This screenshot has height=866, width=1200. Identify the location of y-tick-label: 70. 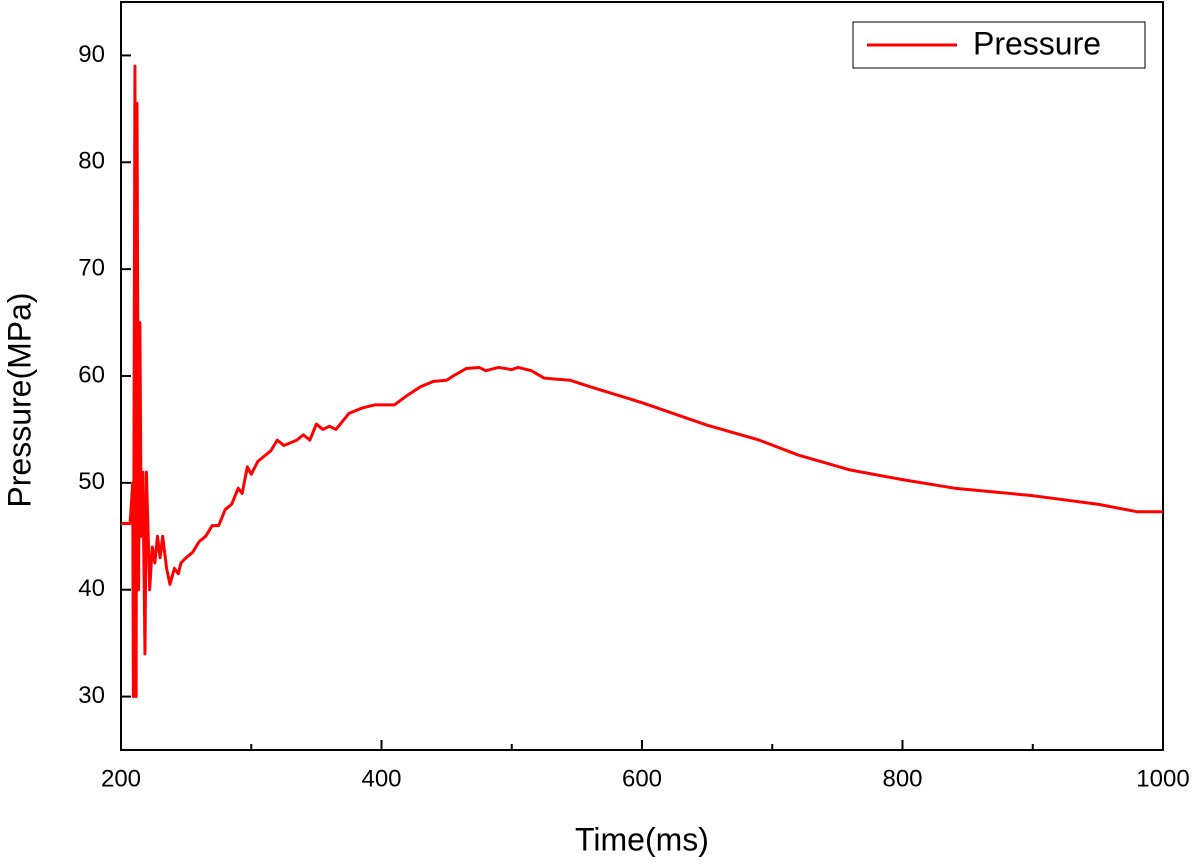
(91, 267).